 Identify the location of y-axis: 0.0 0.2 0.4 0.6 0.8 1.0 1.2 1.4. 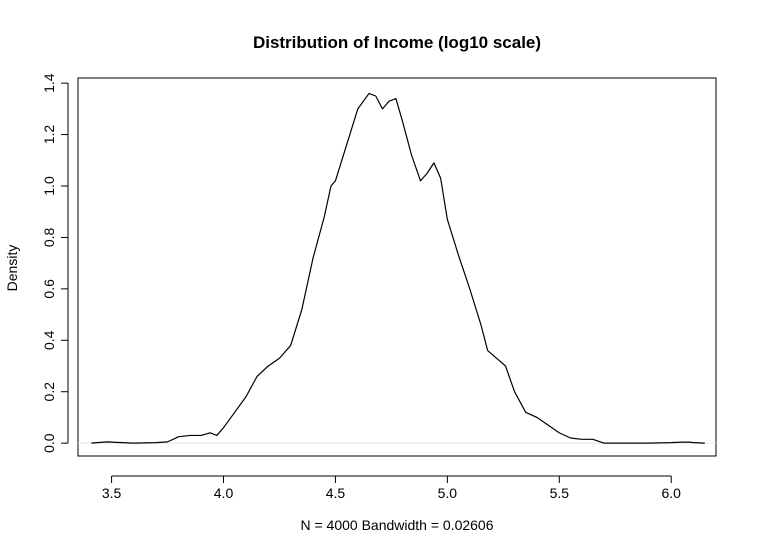
(55, 263).